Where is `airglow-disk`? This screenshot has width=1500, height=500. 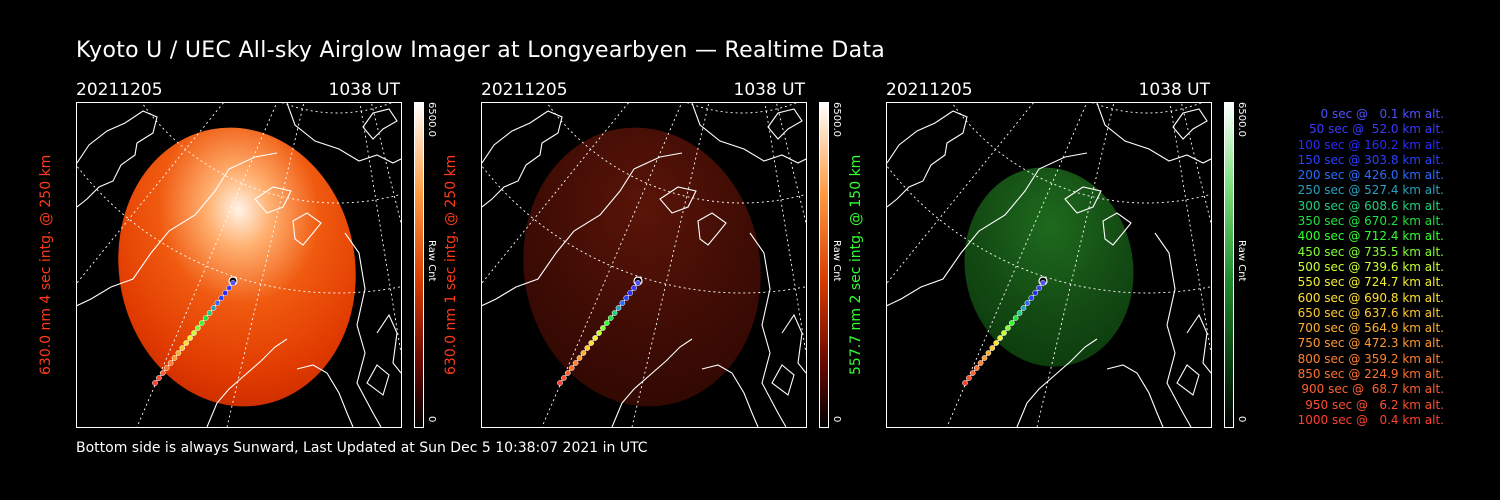
airglow-disk is located at coordinates (237, 267).